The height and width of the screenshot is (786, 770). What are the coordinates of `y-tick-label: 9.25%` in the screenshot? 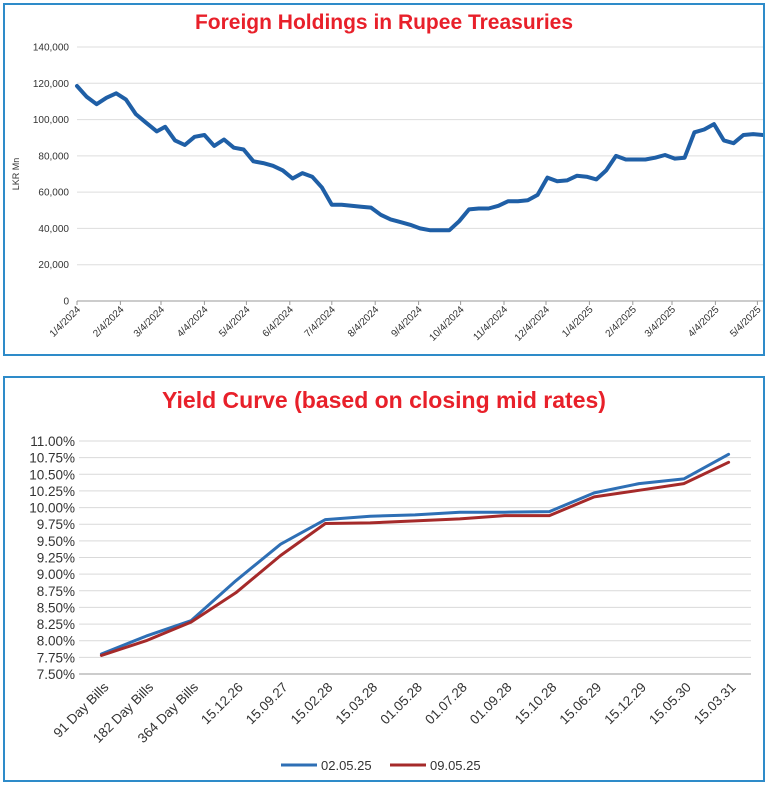 It's located at (56, 558).